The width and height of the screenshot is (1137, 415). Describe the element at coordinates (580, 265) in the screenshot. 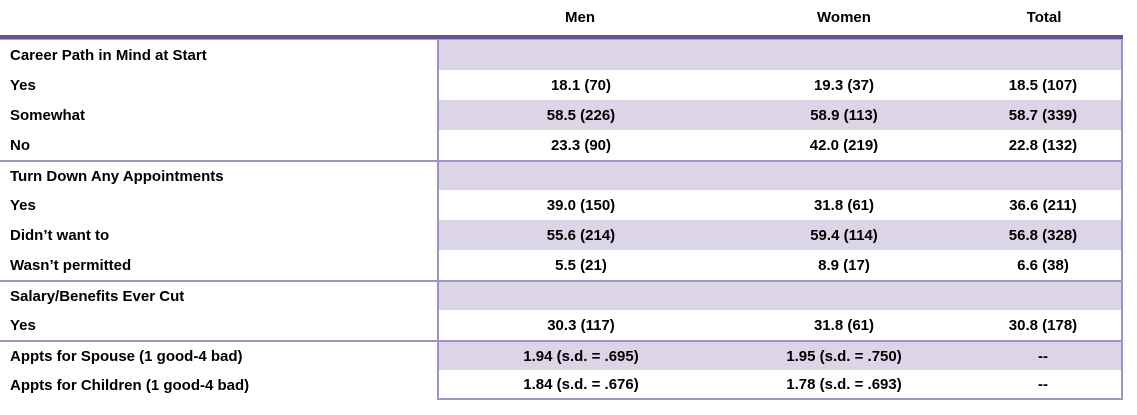

I see `cell-men: 5.5 (21)` at that location.